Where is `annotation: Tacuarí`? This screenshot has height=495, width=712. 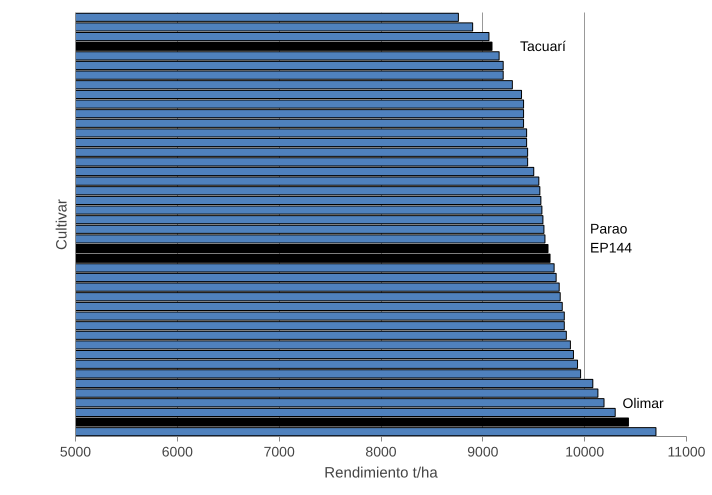 annotation: Tacuarí is located at coordinates (543, 46).